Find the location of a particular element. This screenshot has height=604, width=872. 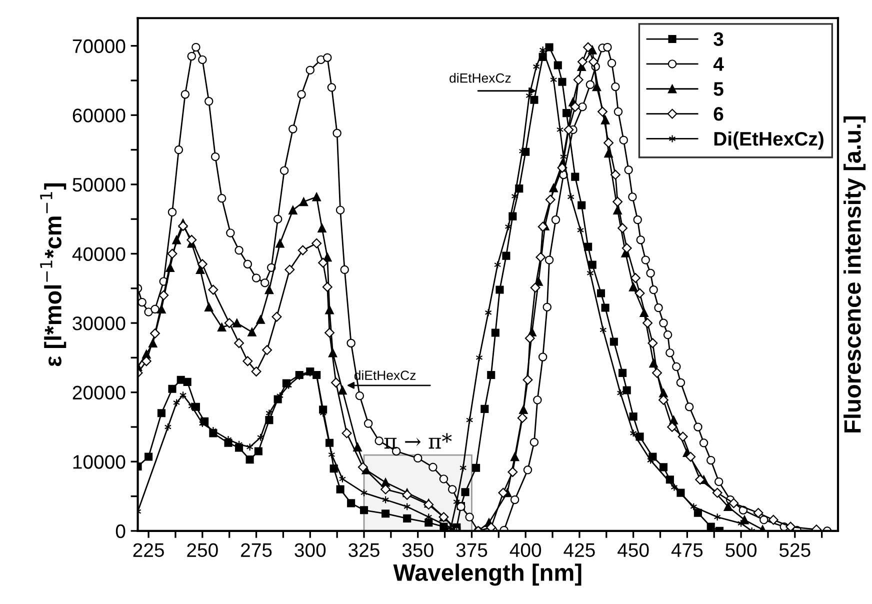

y-tick-label: 50000 is located at coordinates (99, 185).